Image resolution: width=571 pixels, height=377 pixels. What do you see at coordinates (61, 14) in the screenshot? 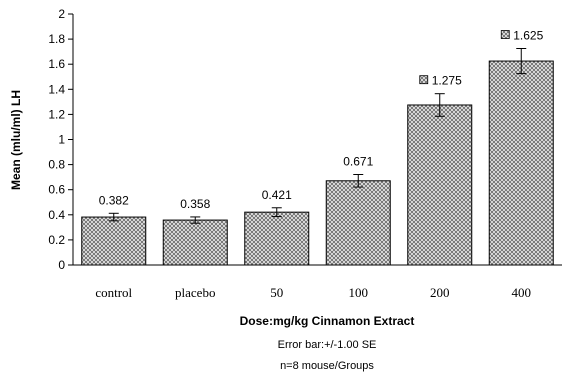
I see `y-tick-label: 2` at bounding box center [61, 14].